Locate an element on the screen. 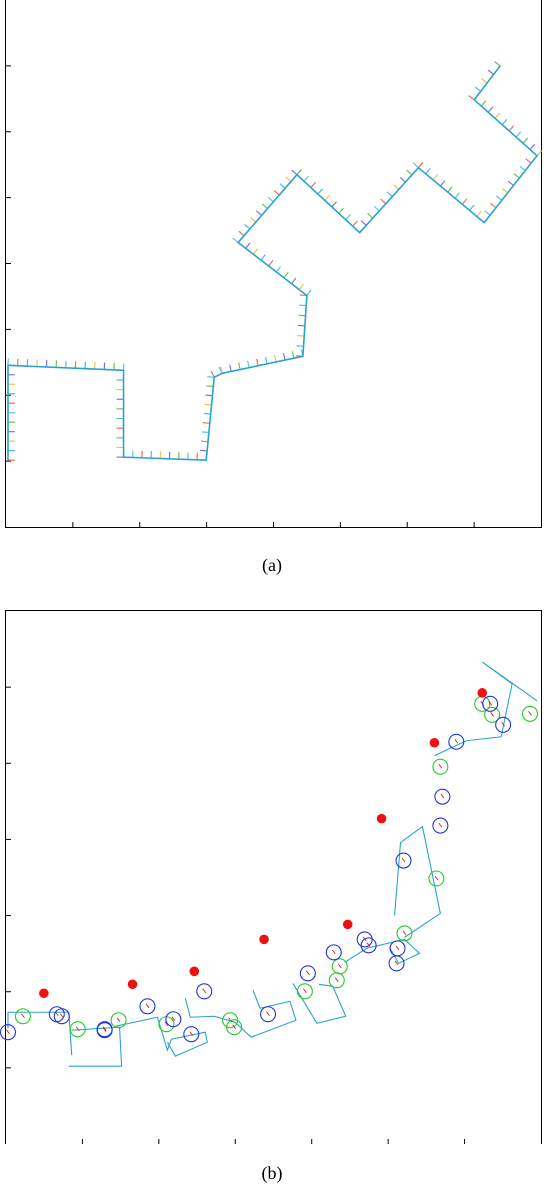 The width and height of the screenshot is (544, 1184). caption-b: (b) is located at coordinates (272, 1173).